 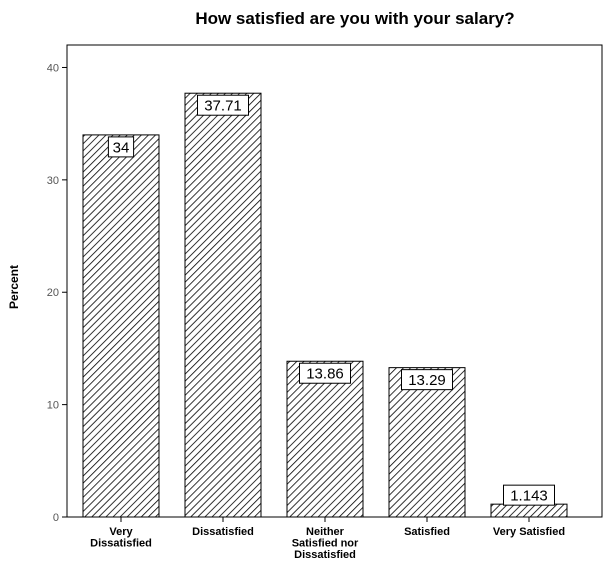 I want to click on y-tick-label: 0, so click(x=56, y=518).